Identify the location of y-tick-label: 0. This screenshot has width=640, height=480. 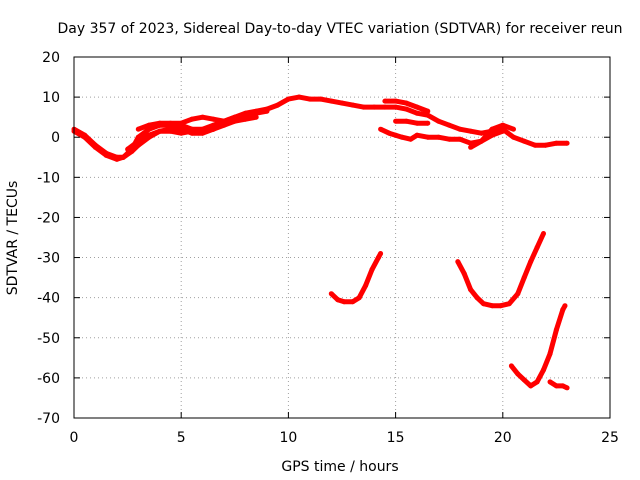
(55, 138).